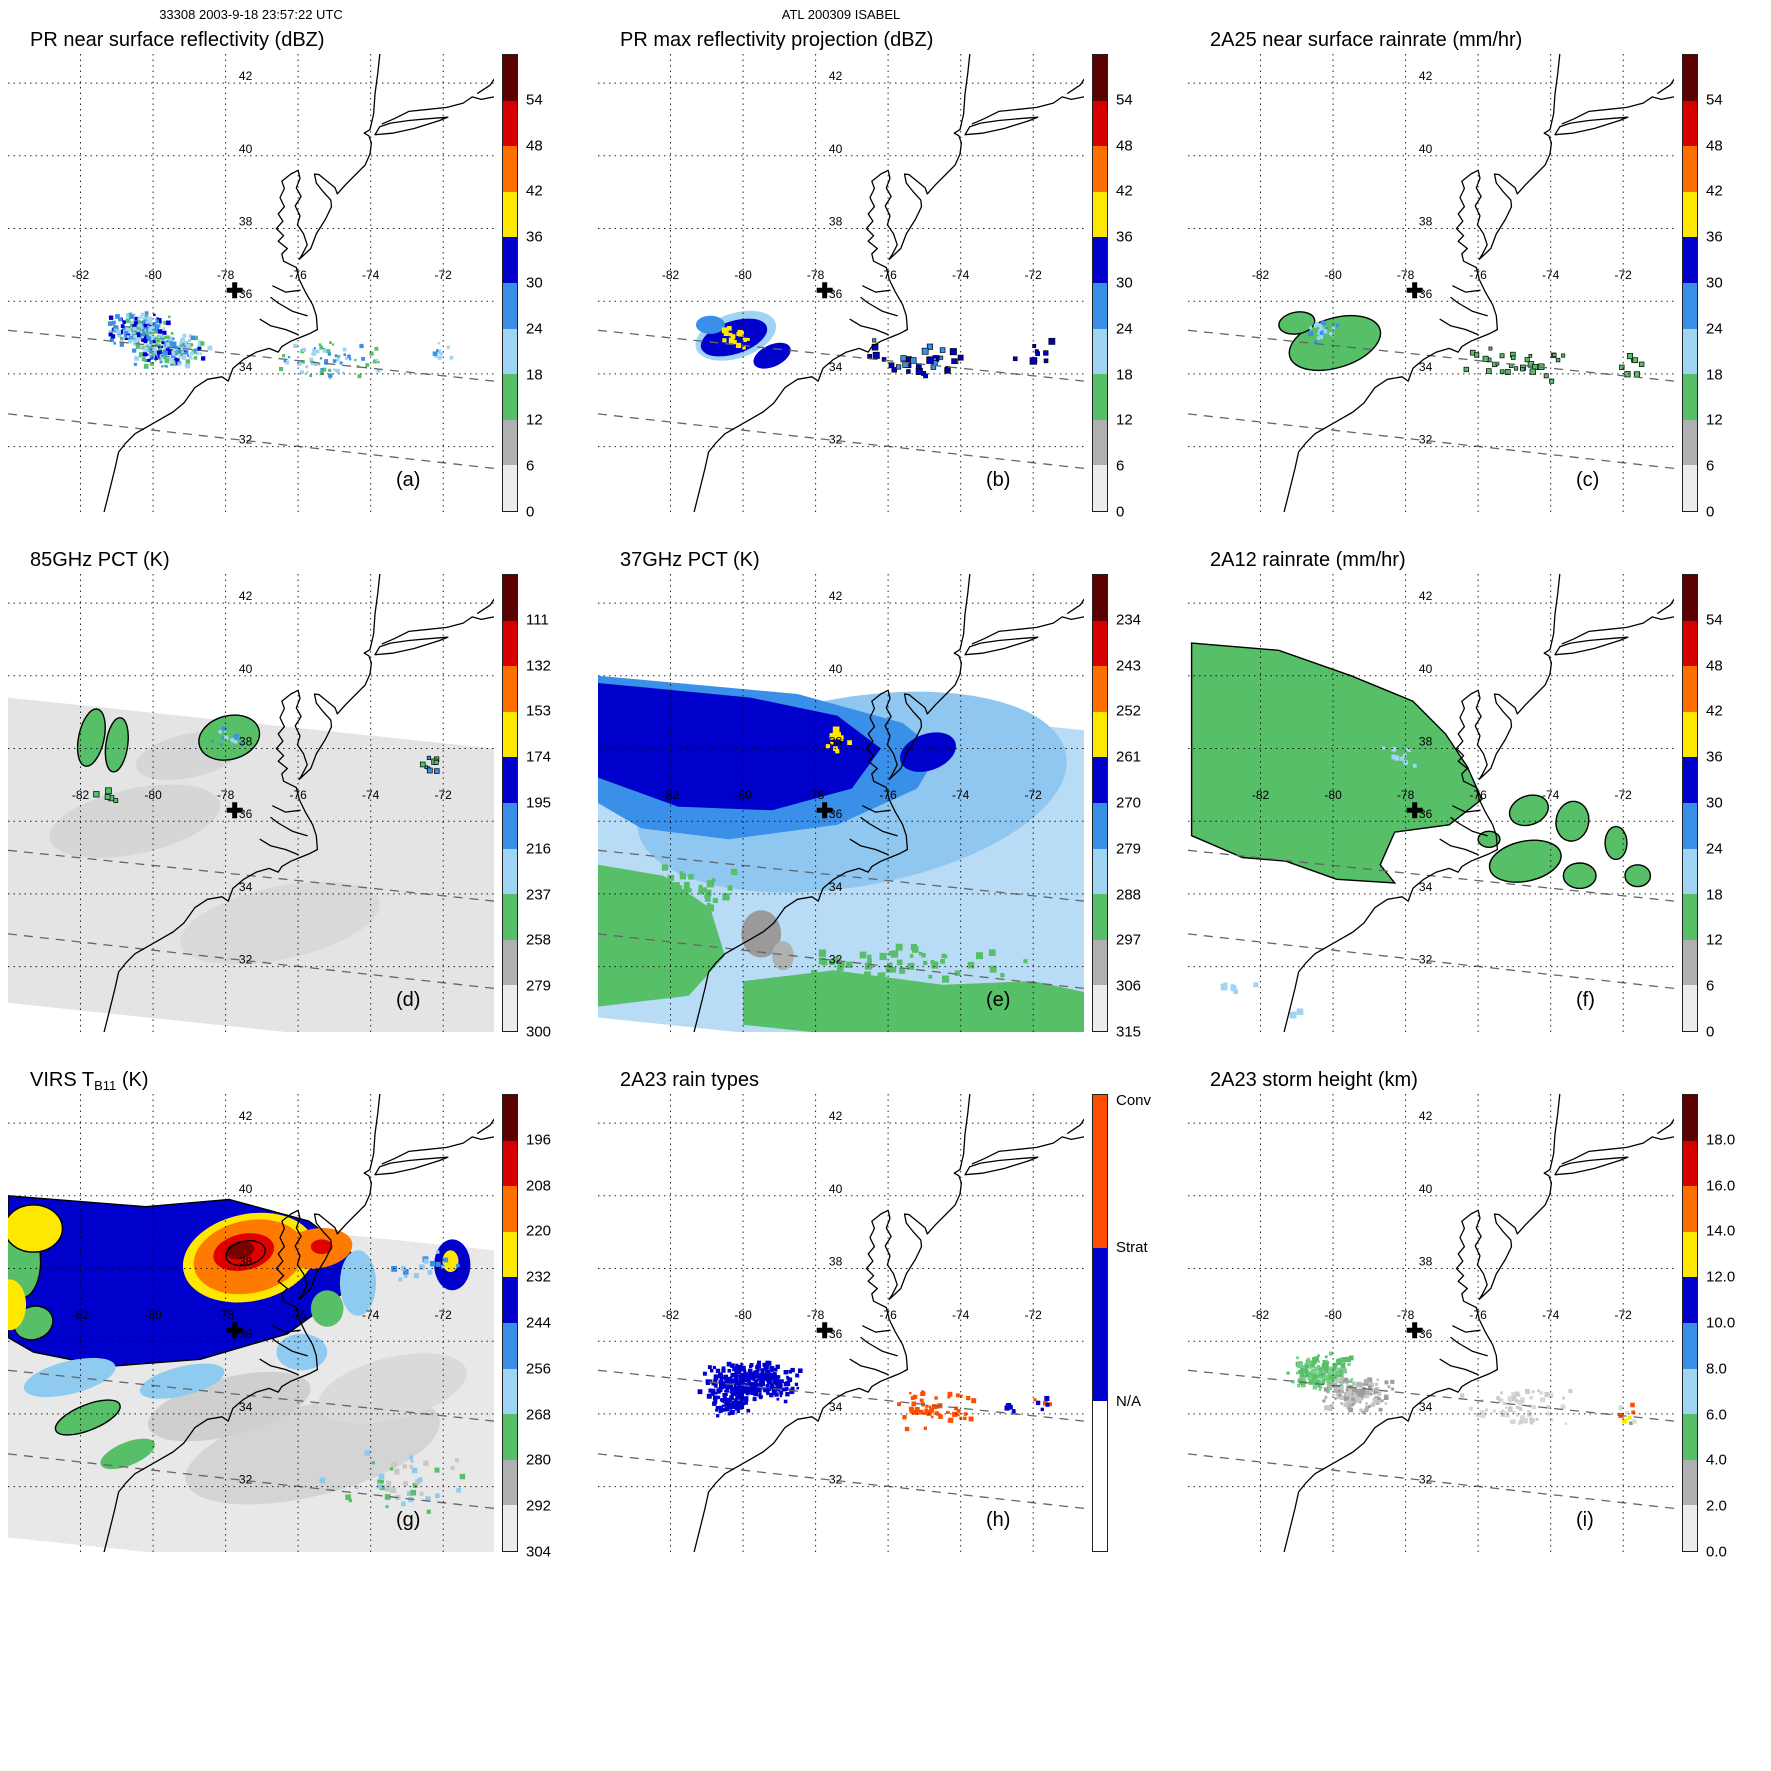 The height and width of the screenshot is (1771, 1771). Describe the element at coordinates (1714, 757) in the screenshot. I see `colorbar-tick-label: 36` at that location.